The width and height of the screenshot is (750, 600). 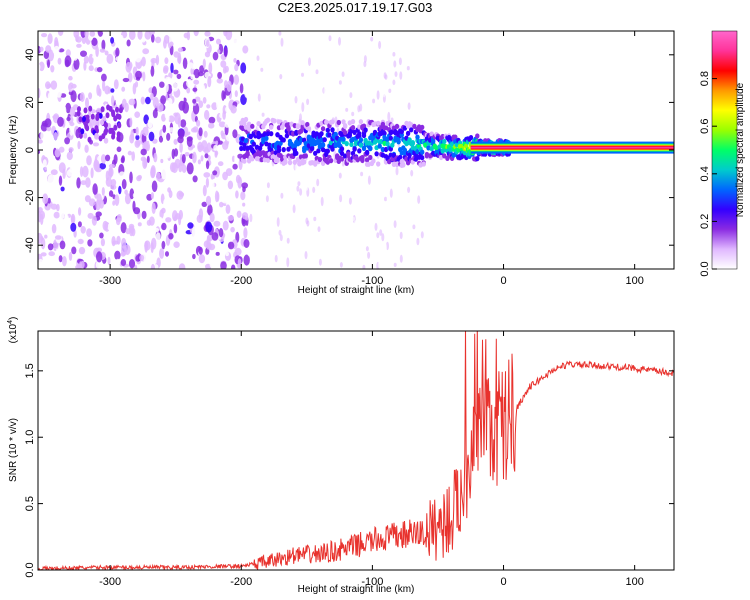 What do you see at coordinates (372, 281) in the screenshot?
I see `x-tick-label: -100` at bounding box center [372, 281].